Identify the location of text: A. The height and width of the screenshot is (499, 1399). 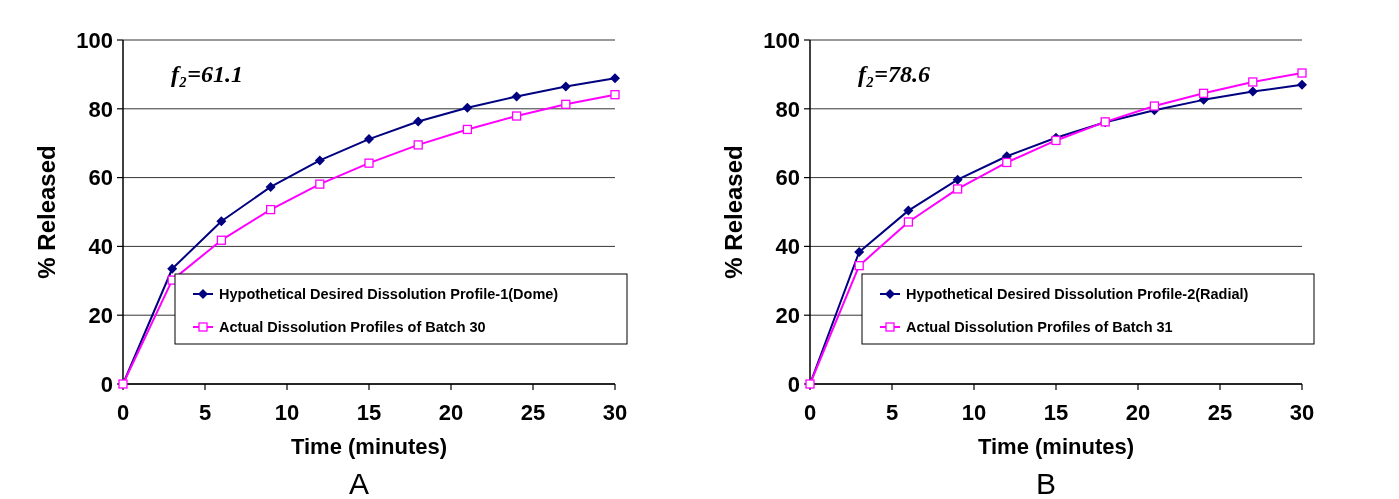
(359, 483).